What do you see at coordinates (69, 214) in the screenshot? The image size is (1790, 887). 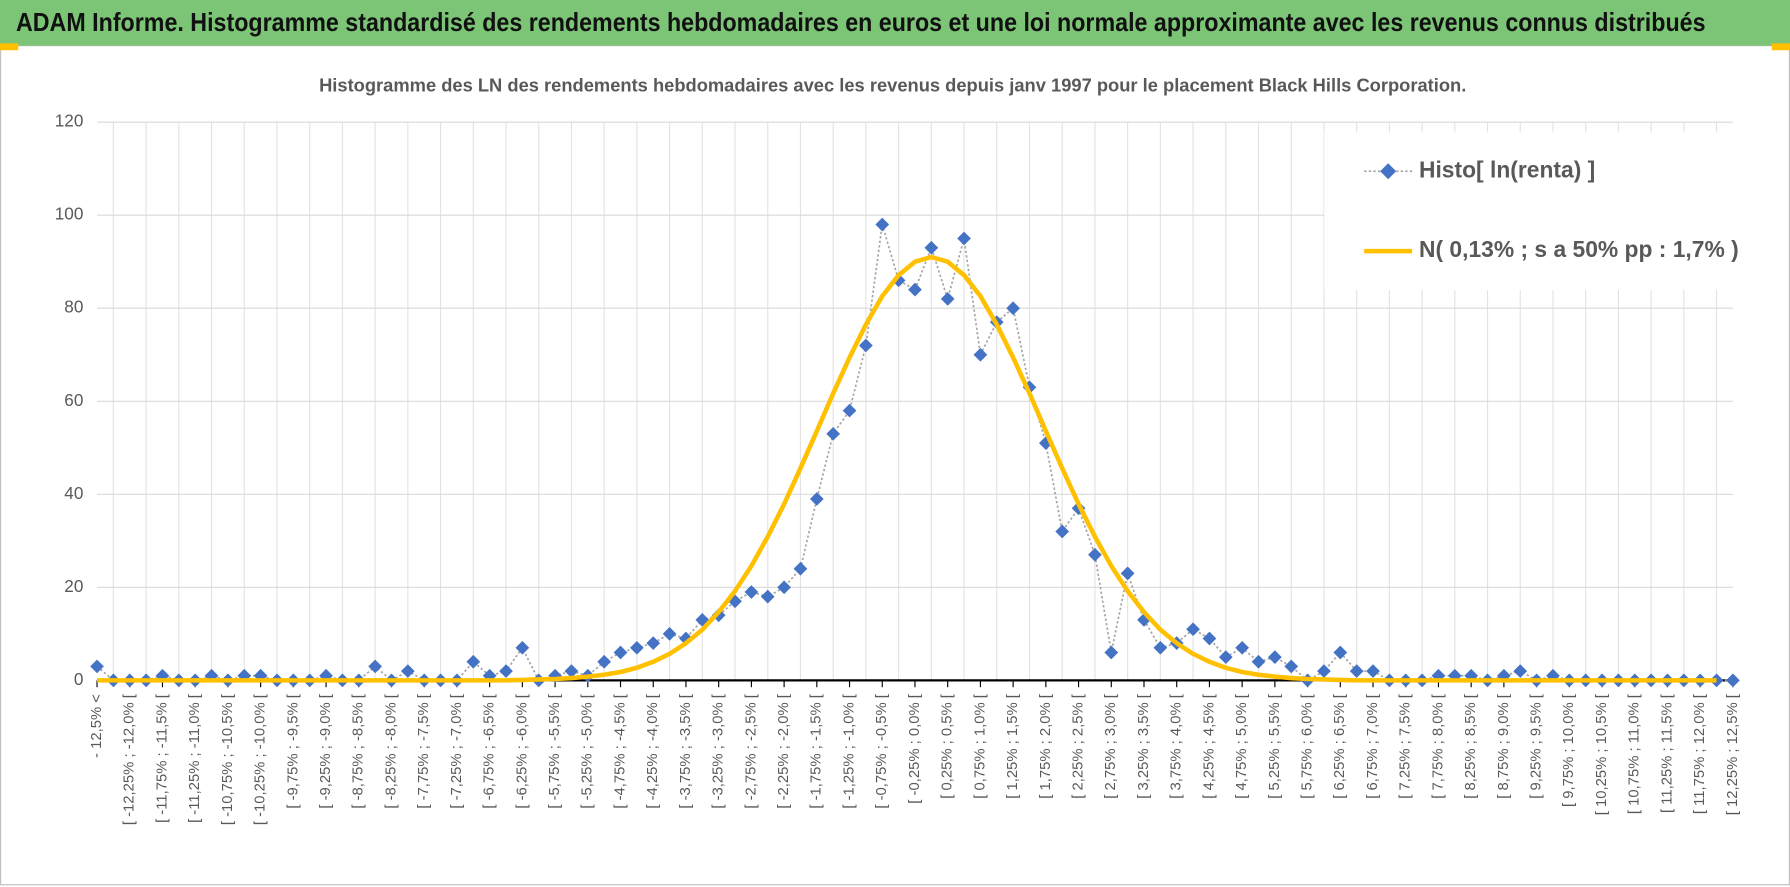 I see `y-tick-label: 100` at bounding box center [69, 214].